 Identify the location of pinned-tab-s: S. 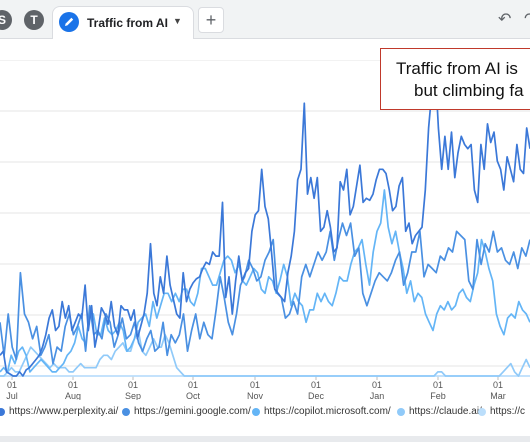
(6, 20).